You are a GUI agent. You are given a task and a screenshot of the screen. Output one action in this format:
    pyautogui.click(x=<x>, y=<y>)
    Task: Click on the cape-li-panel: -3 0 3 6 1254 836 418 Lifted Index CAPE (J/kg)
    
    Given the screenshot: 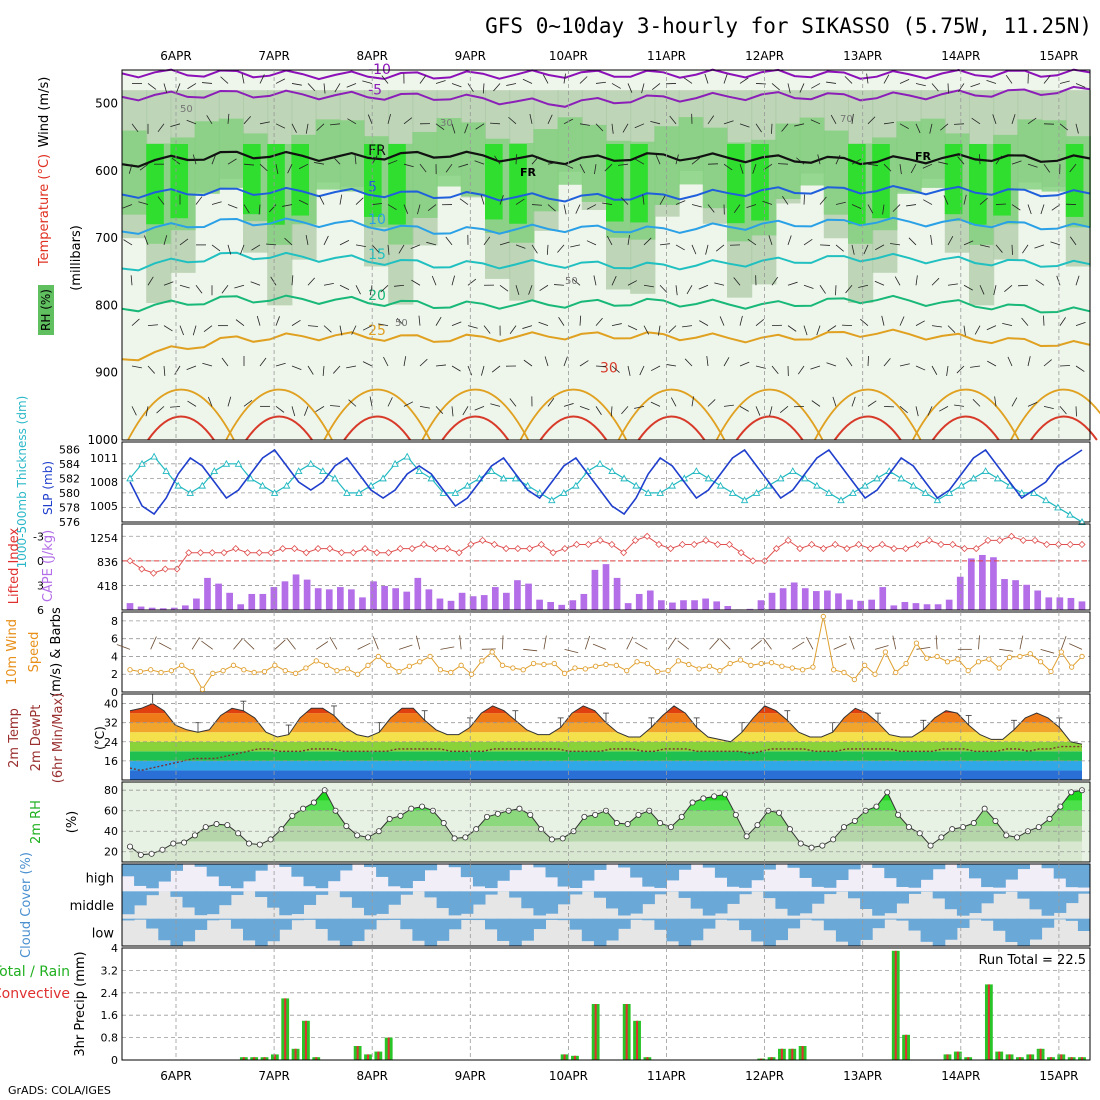 What is the action you would take?
    pyautogui.click(x=549, y=570)
    